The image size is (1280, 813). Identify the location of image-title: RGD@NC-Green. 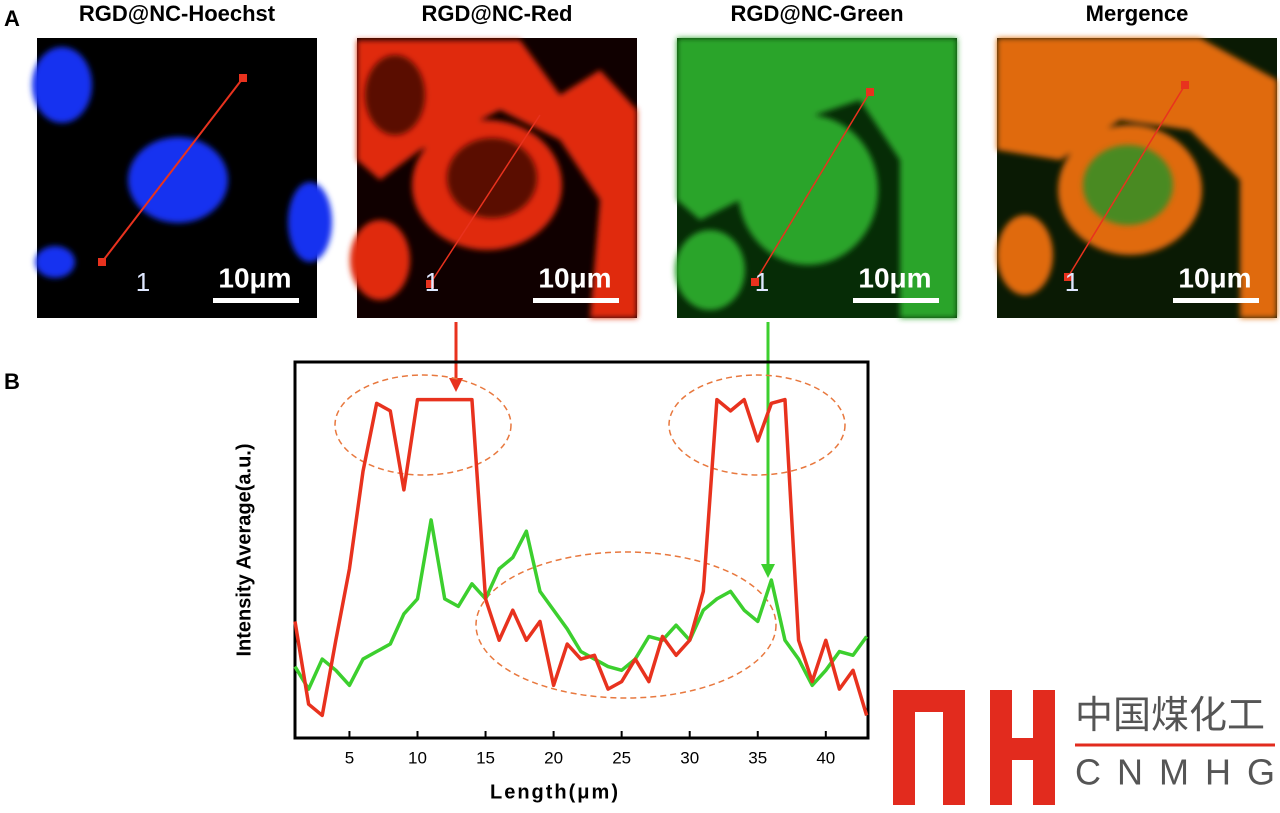
(816, 13).